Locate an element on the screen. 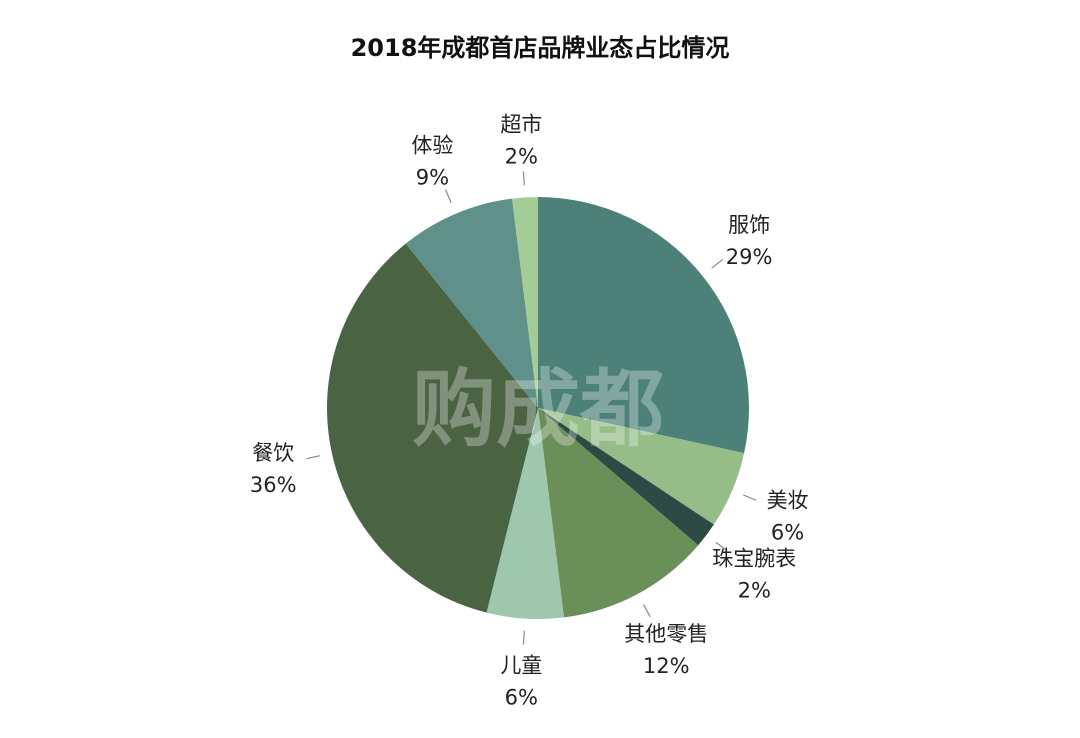 This screenshot has height=738, width=1080. slice-label: 珠宝腕表 is located at coordinates (754, 558).